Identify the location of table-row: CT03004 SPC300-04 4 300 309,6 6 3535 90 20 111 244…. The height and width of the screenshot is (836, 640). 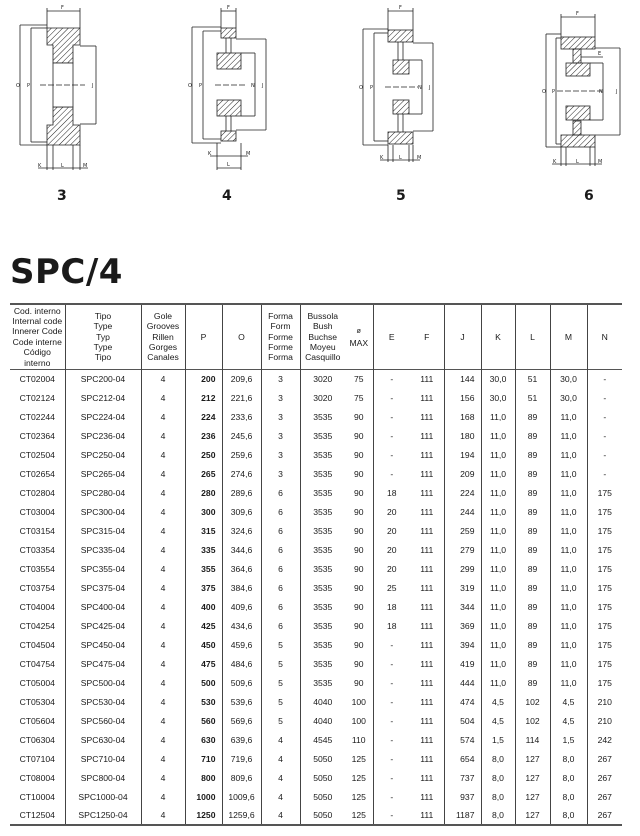
(316, 511).